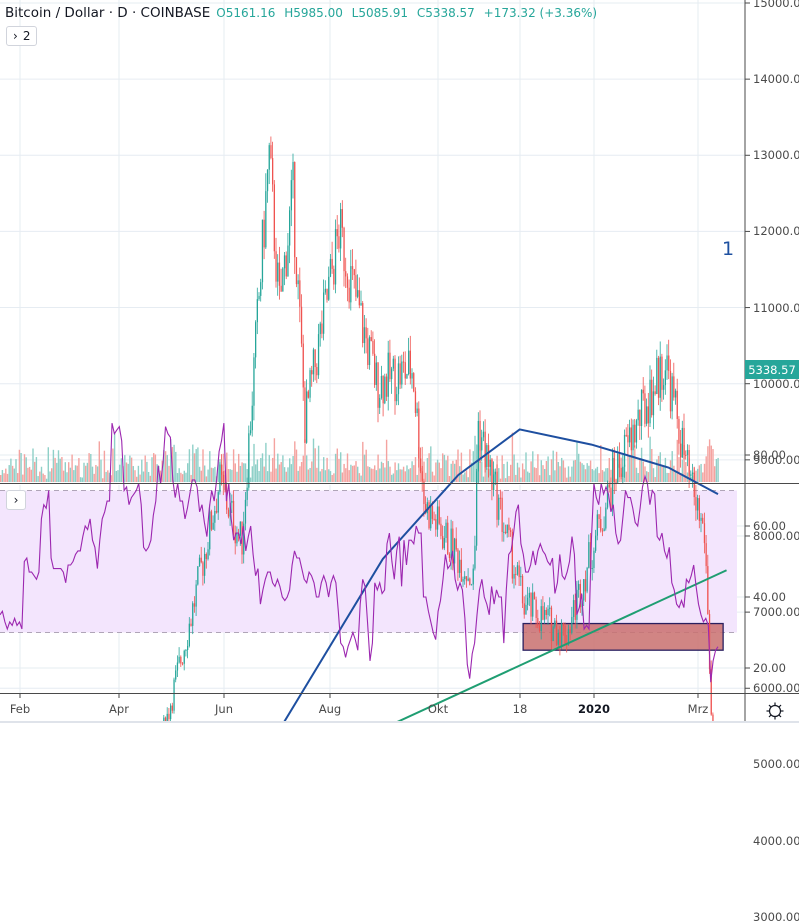  Describe the element at coordinates (776, 840) in the screenshot. I see `price-tick-label: 4000.00` at that location.